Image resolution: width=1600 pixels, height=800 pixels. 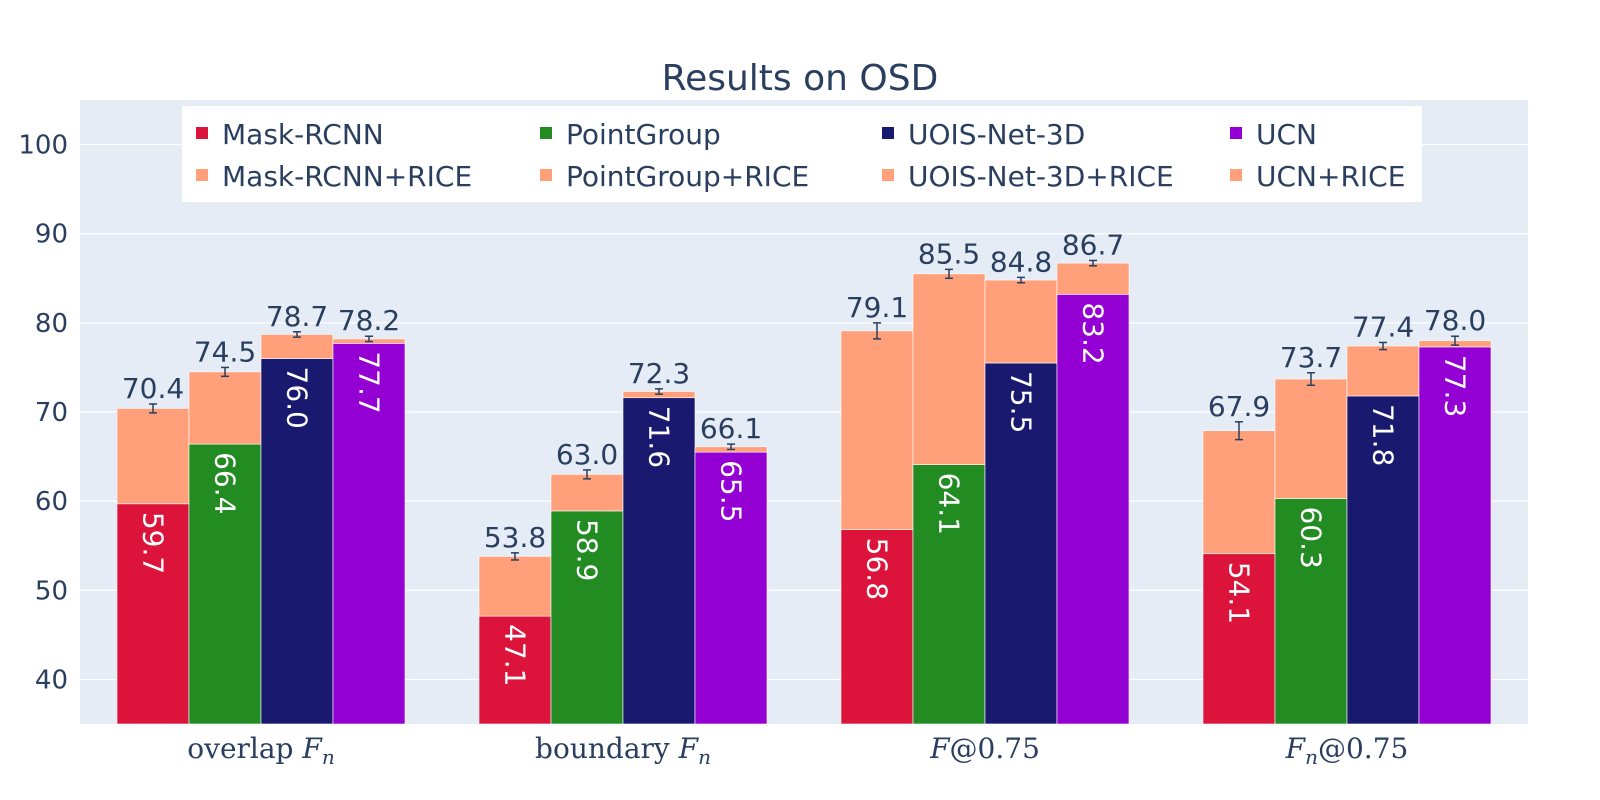 I want to click on legend-box, so click(x=802, y=154).